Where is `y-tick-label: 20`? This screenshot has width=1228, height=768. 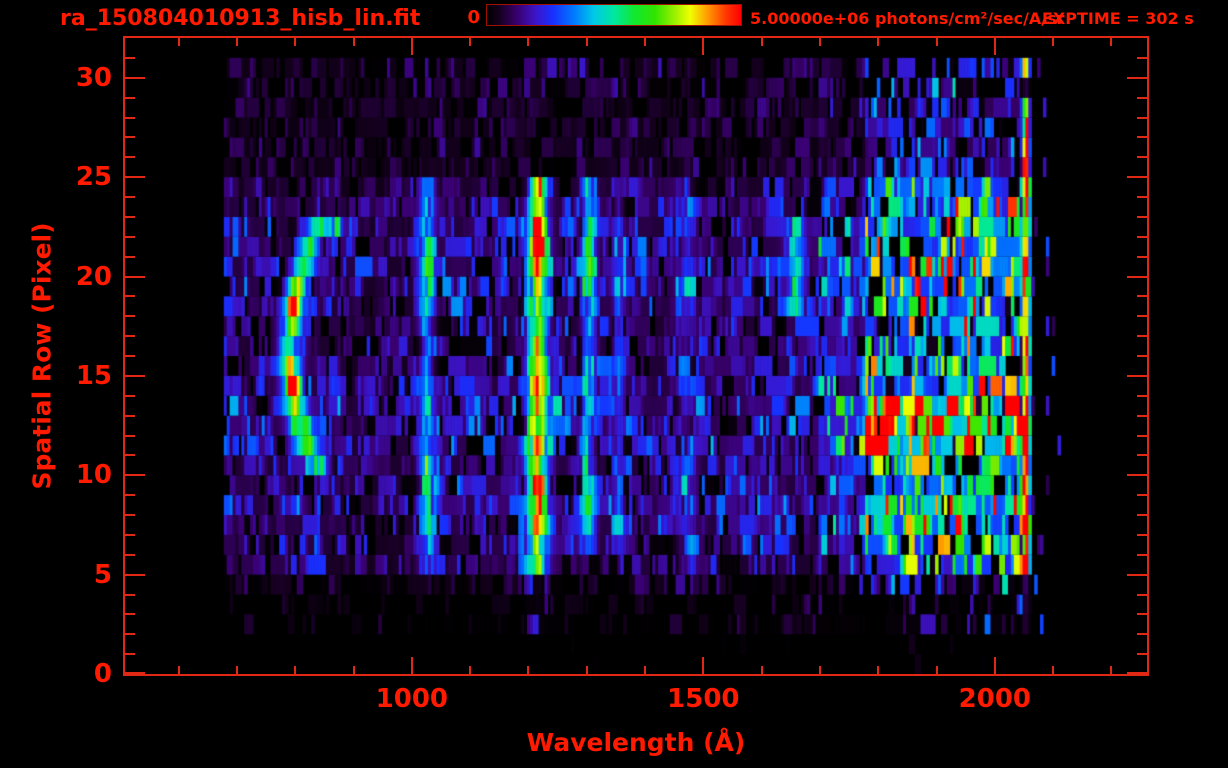
y-tick-label: 20 is located at coordinates (93, 276).